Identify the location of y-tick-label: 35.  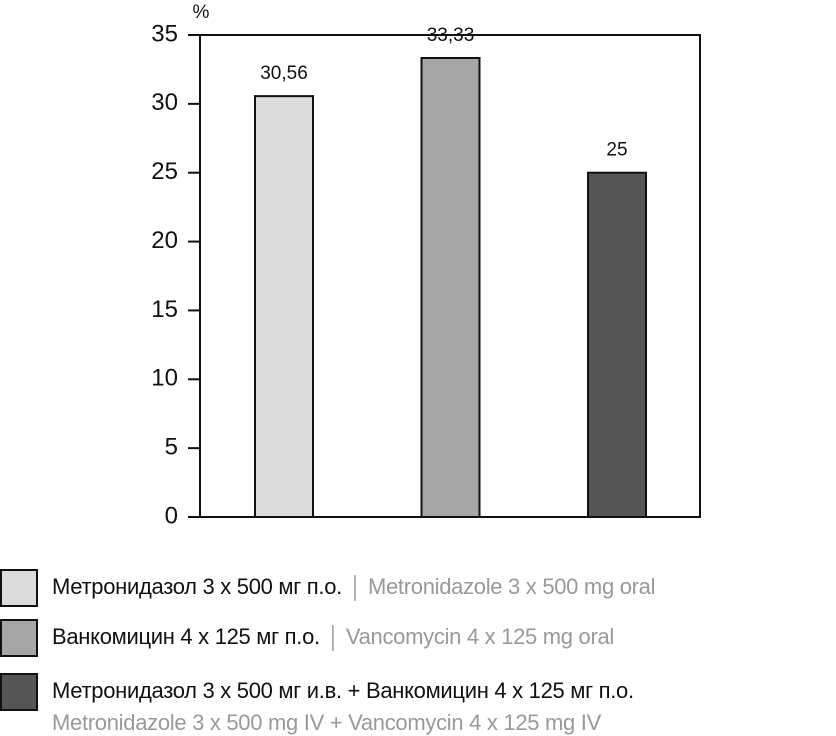
(164, 33).